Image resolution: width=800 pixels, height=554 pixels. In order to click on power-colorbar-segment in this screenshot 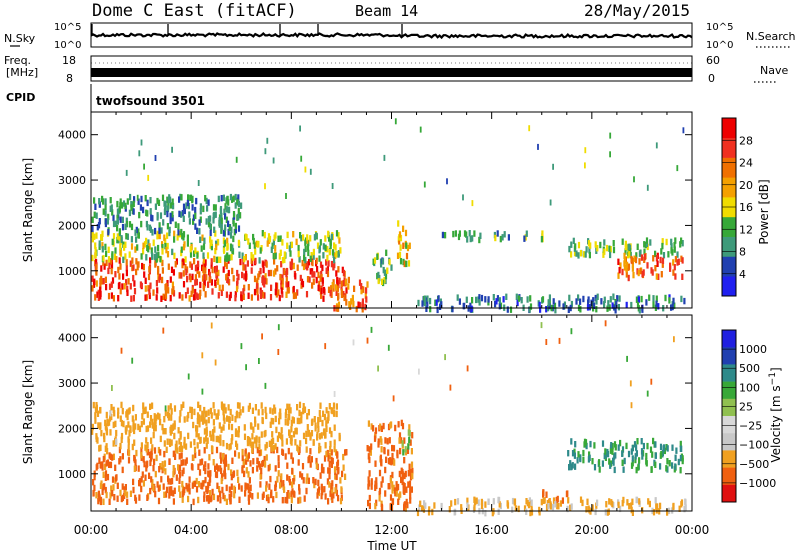, I will do `click(729, 187)`.